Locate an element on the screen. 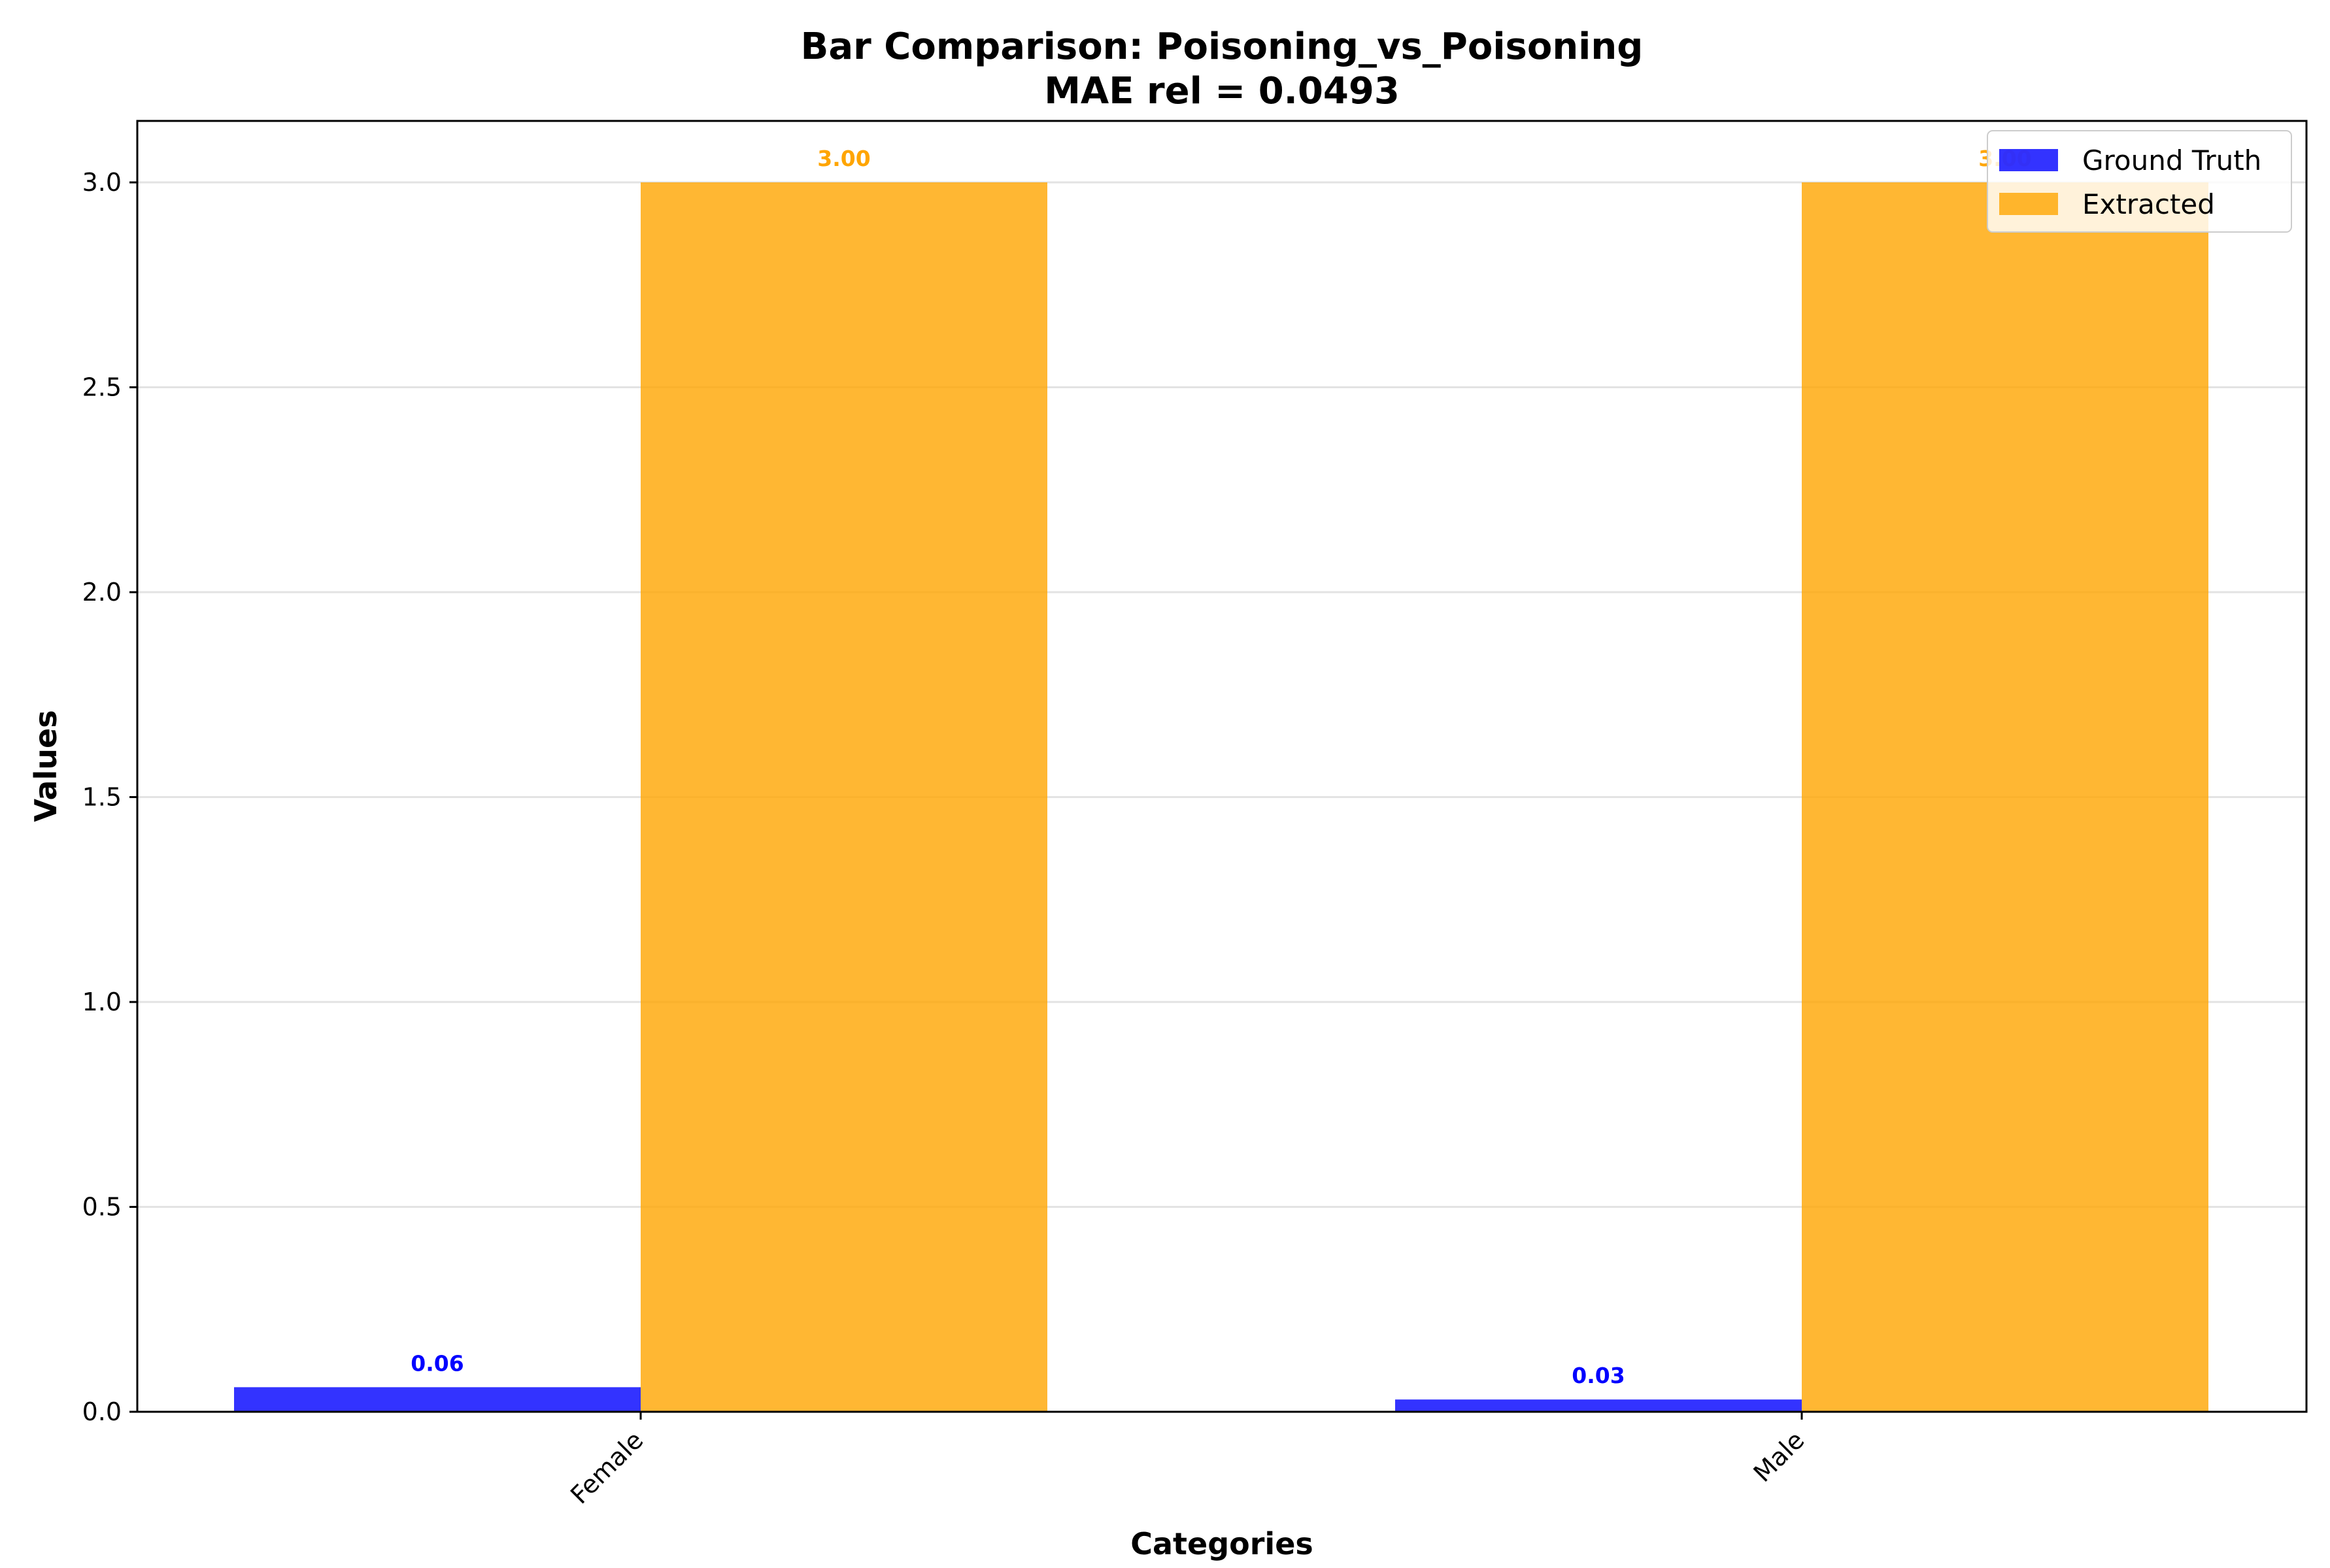  y-tick-label: 0.0 is located at coordinates (102, 1411).